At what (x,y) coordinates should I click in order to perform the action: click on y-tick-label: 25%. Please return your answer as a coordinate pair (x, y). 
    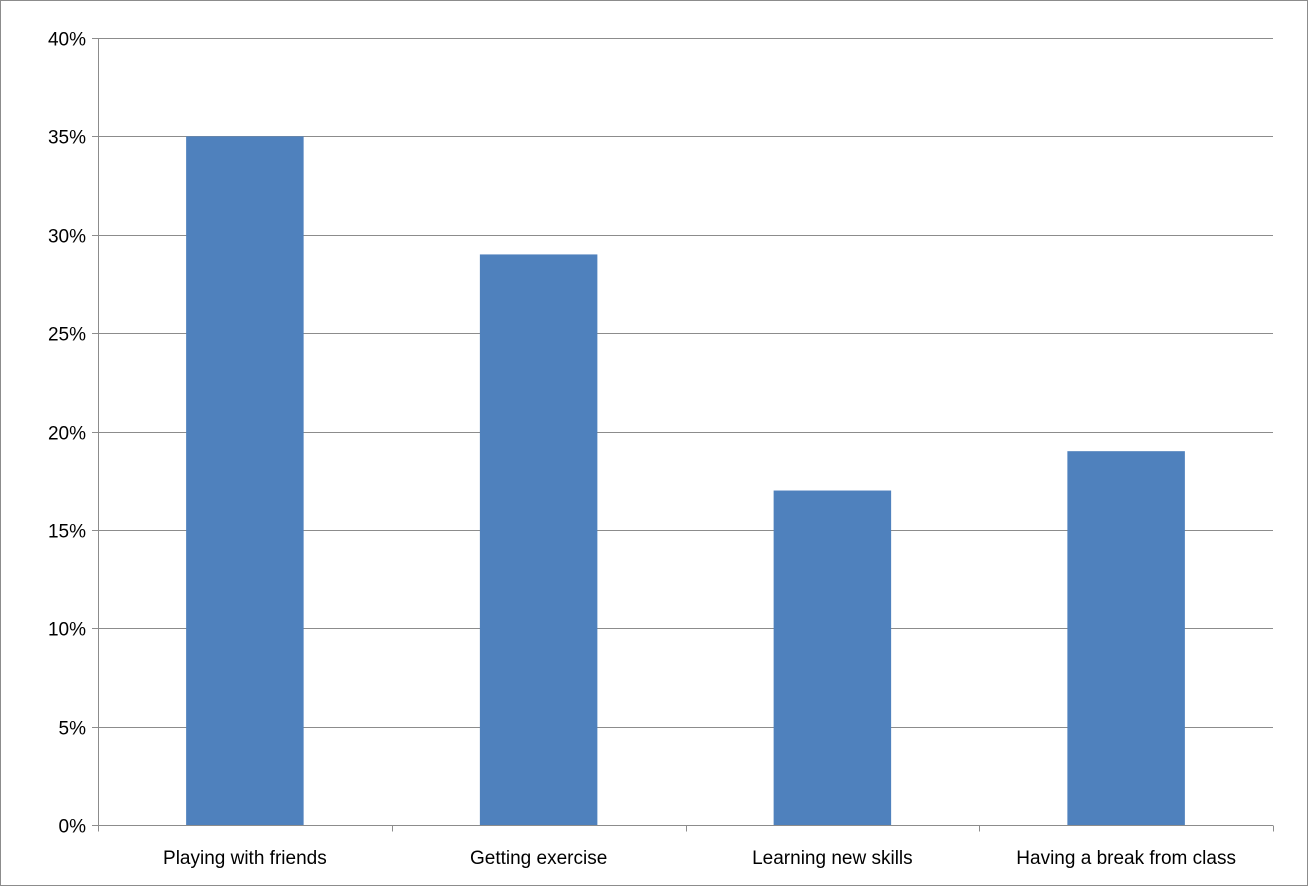
    Looking at the image, I should click on (67, 335).